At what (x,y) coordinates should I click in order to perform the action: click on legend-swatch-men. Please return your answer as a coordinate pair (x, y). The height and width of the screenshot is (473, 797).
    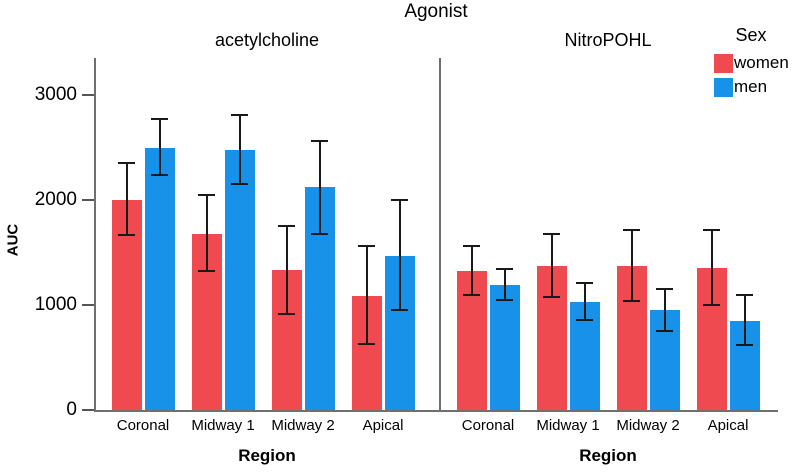
    Looking at the image, I should click on (723, 87).